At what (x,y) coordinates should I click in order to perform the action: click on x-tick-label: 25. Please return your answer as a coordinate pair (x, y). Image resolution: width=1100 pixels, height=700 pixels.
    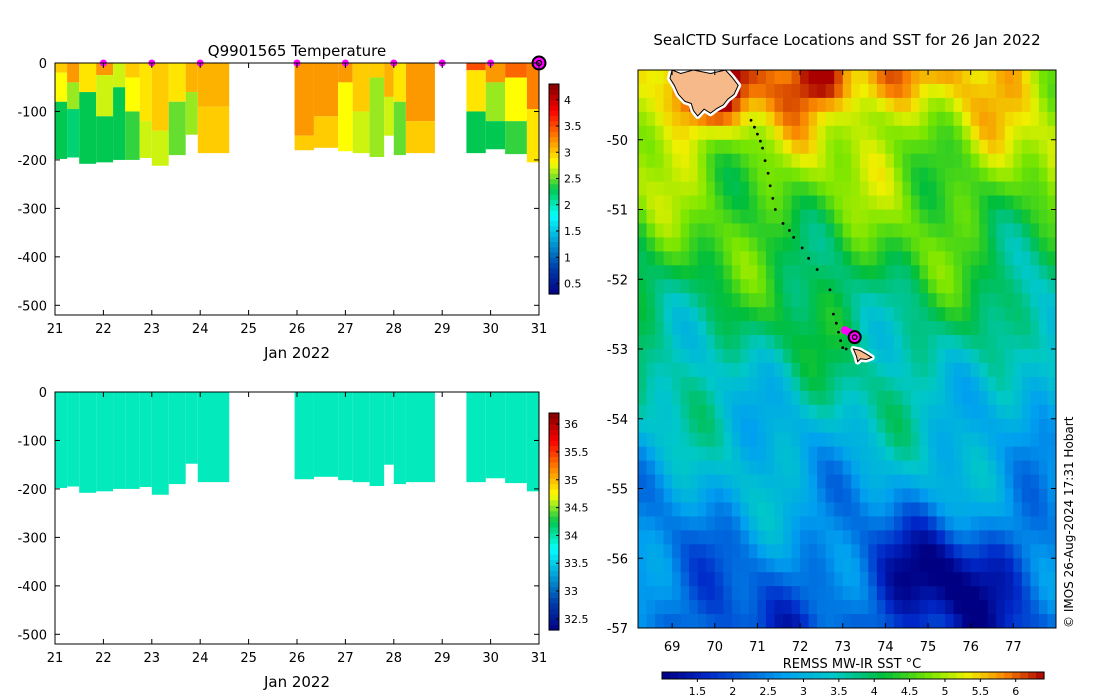
    Looking at the image, I should click on (248, 329).